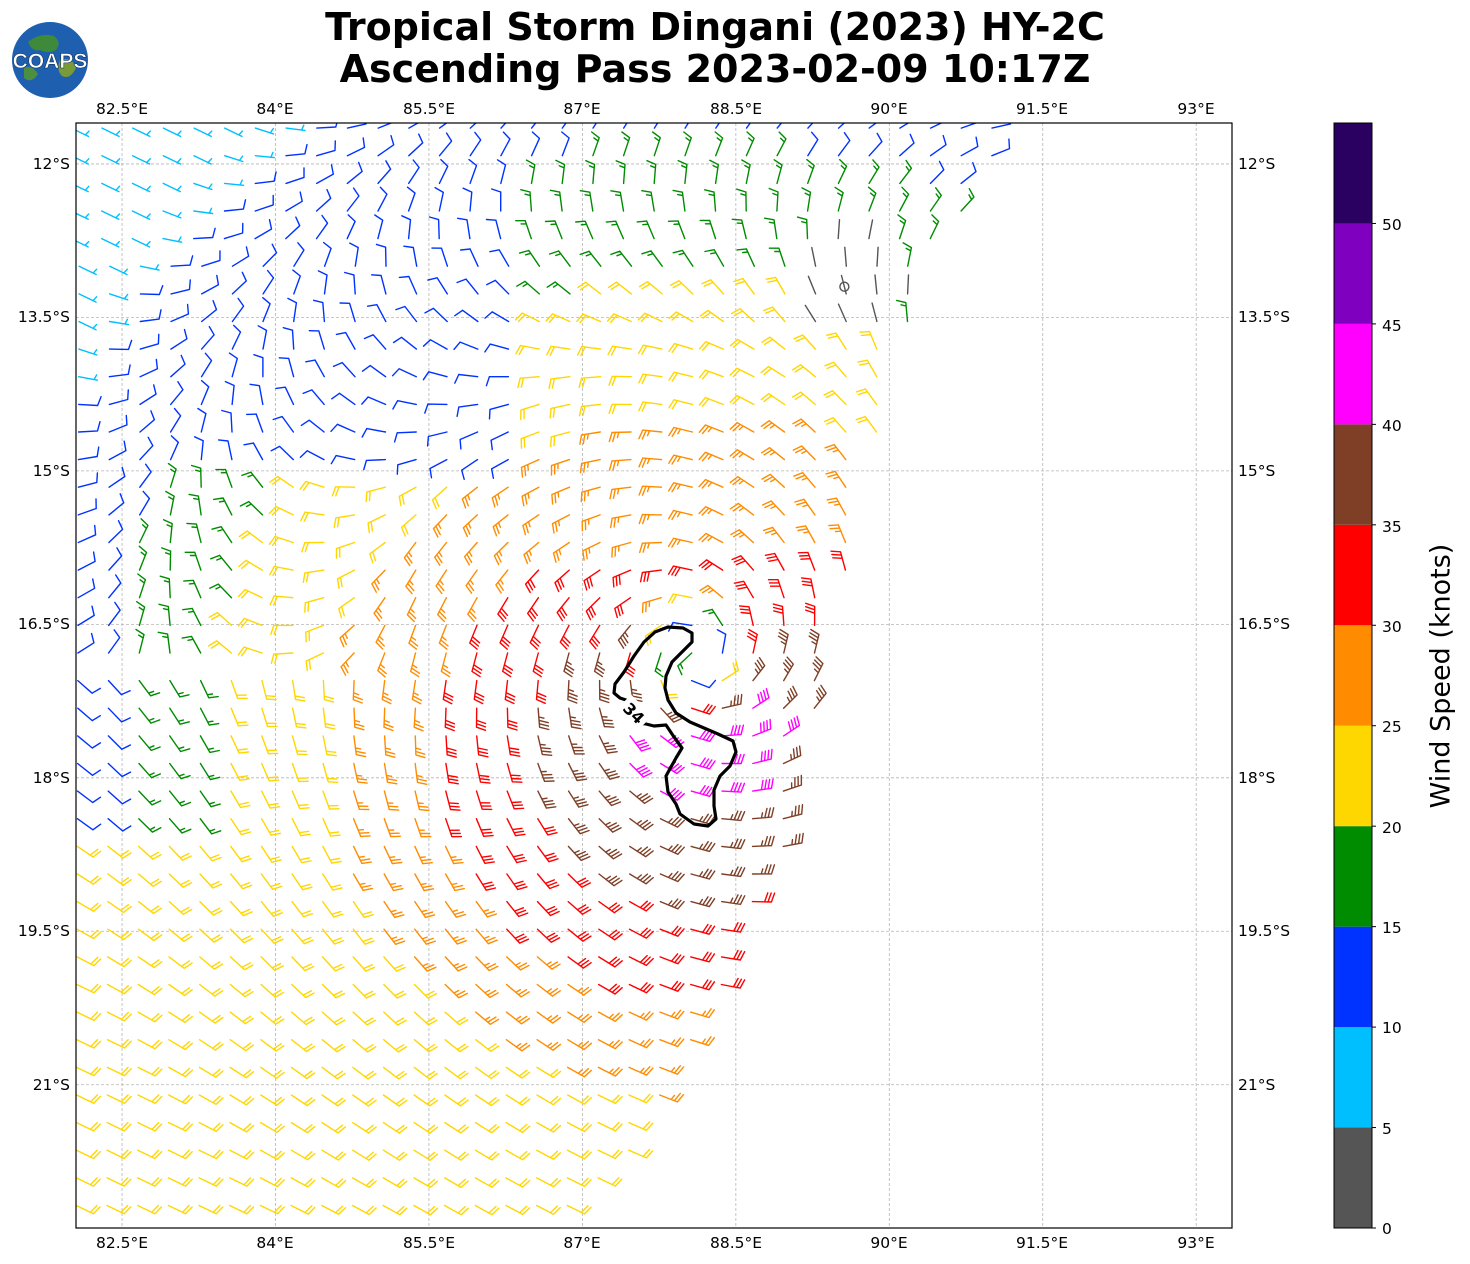  What do you see at coordinates (1392, 326) in the screenshot?
I see `colorbar-tick: 45` at bounding box center [1392, 326].